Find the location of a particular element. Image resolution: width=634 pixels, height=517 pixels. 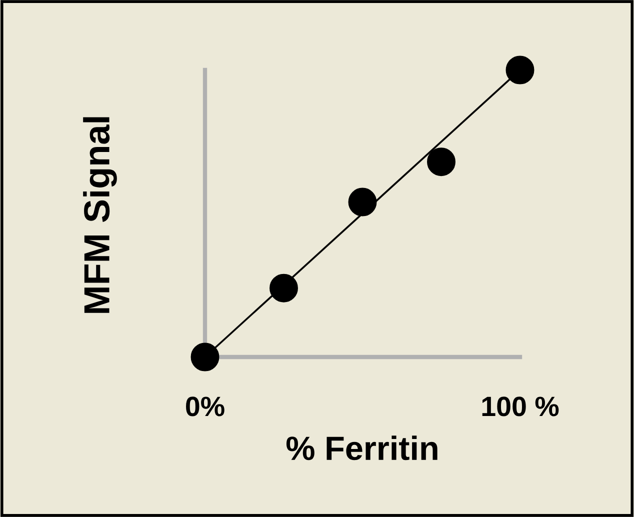

y-axis-title: MFM Signal is located at coordinates (100, 215).